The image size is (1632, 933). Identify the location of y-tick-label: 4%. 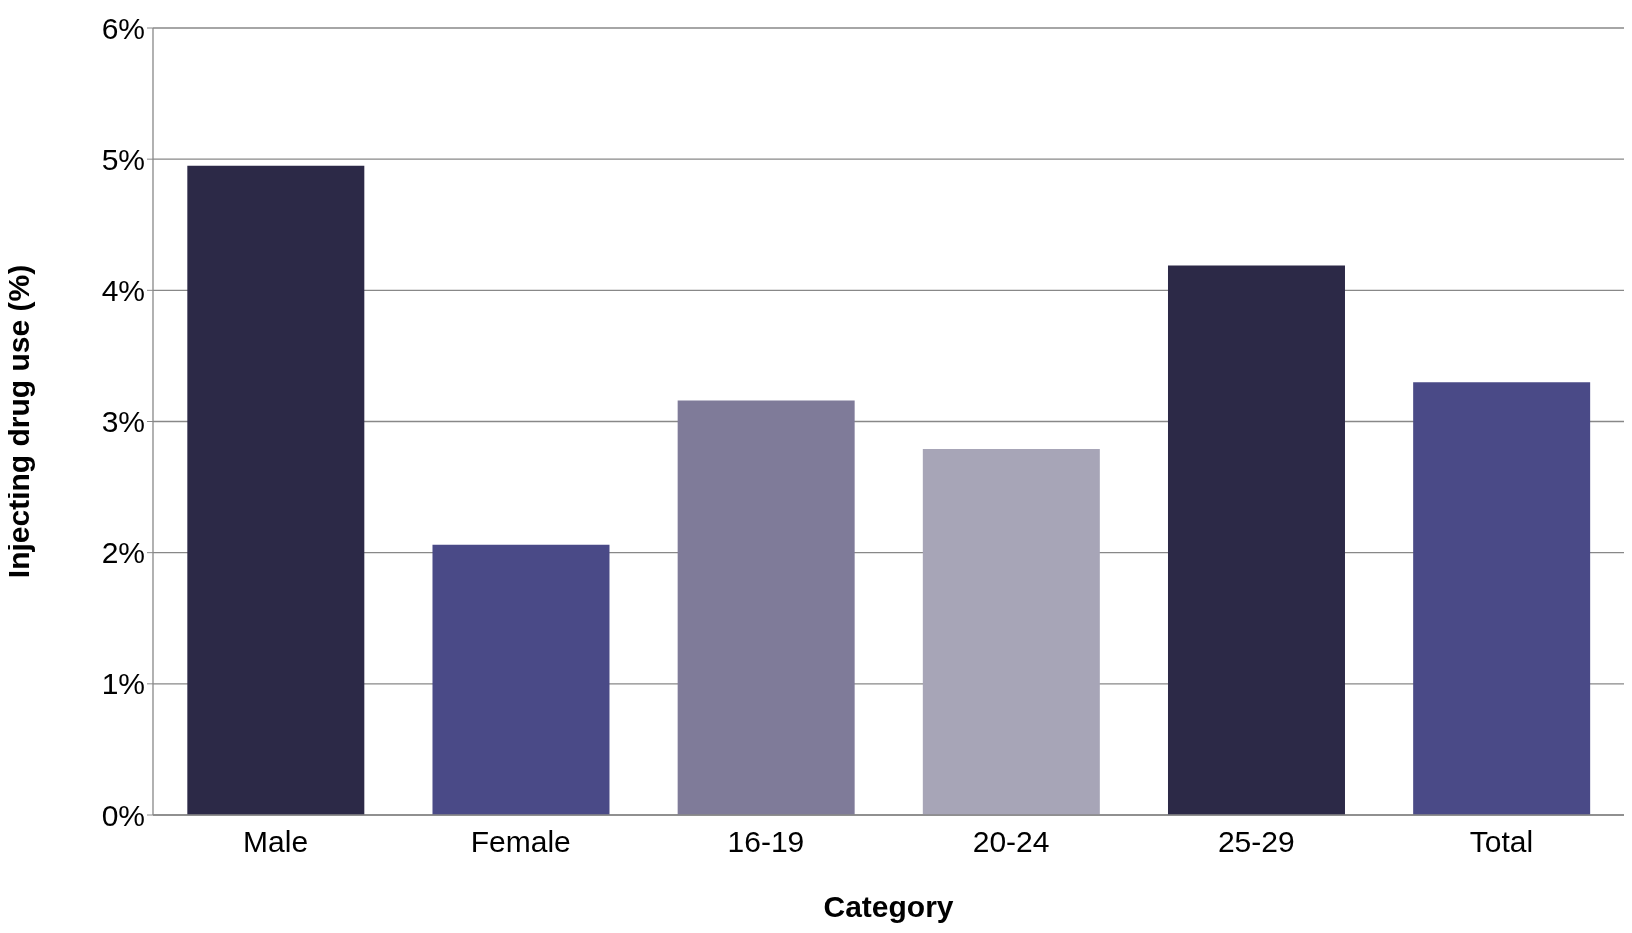
(123, 290).